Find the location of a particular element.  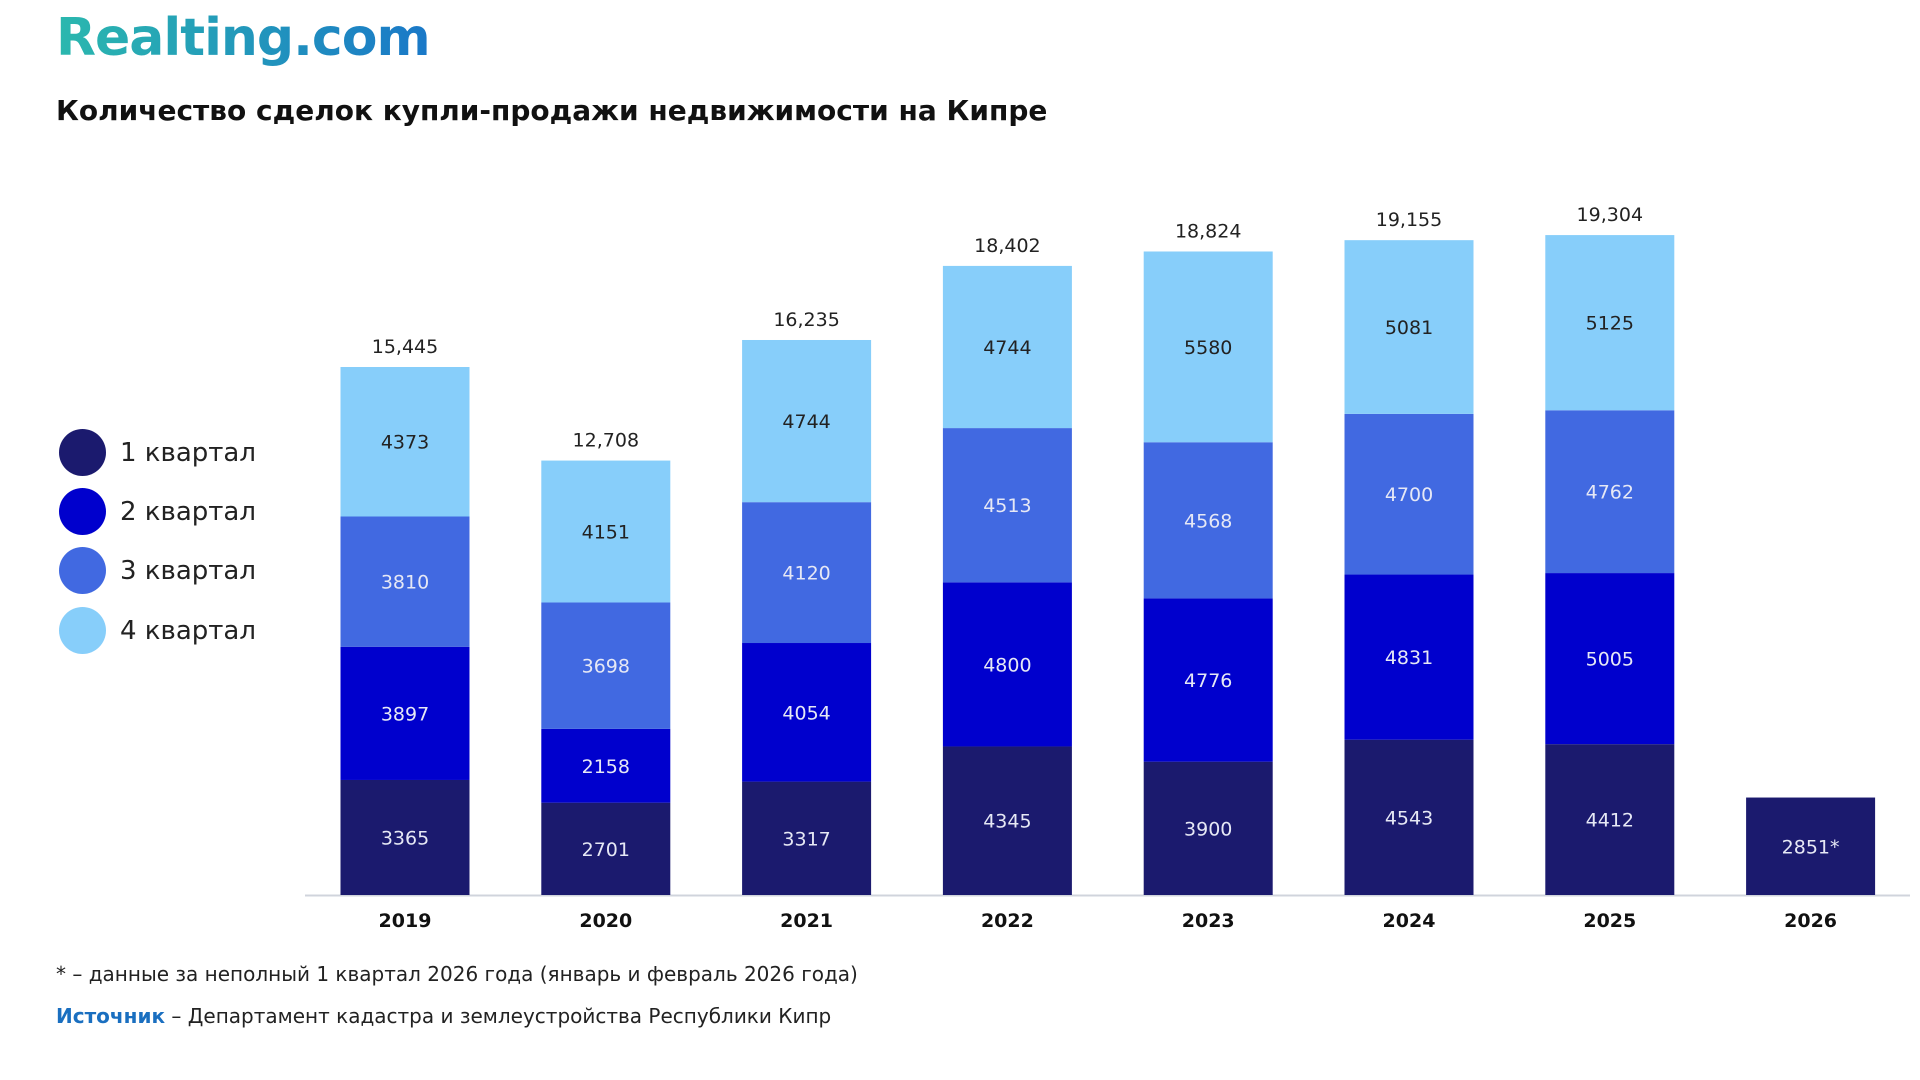

bar-segment-2022-q3 is located at coordinates (1007, 505).